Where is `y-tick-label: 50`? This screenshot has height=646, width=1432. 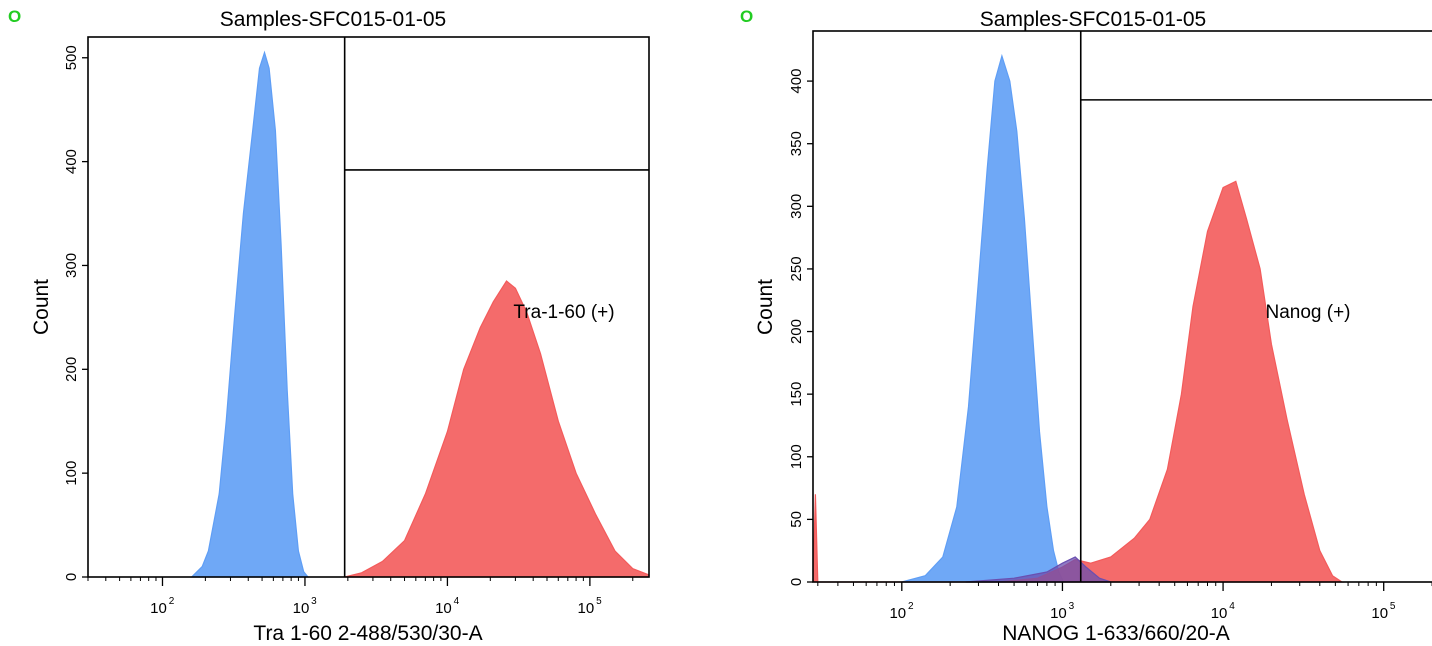 y-tick-label: 50 is located at coordinates (796, 519).